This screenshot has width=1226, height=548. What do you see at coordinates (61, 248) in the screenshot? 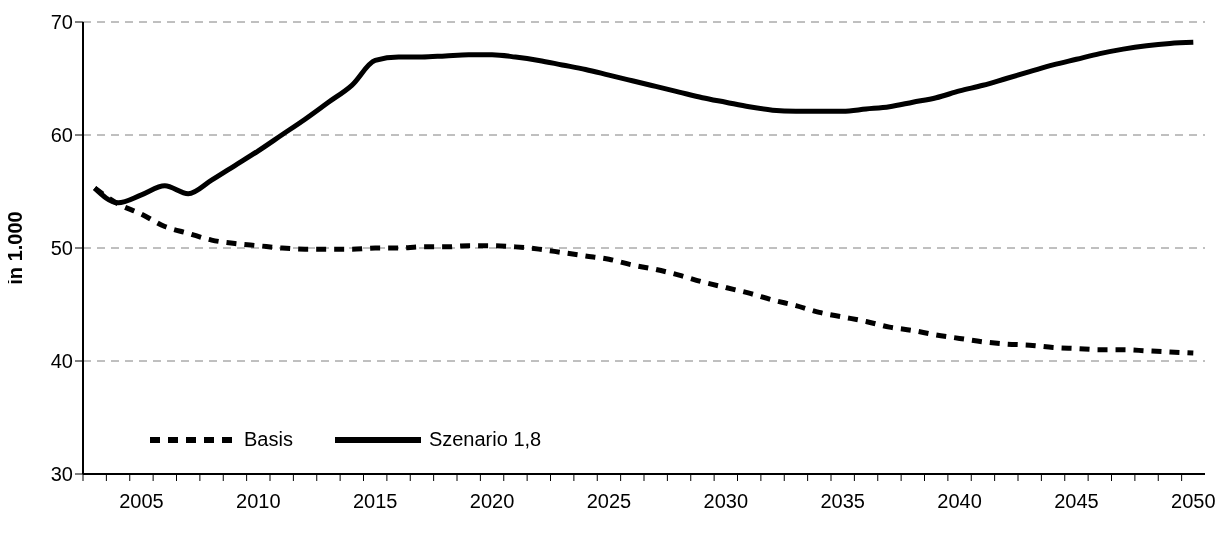
I see `y-tick-label: 50` at bounding box center [61, 248].